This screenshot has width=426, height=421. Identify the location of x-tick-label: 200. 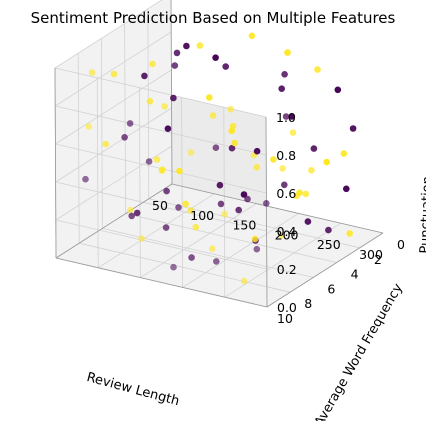
(287, 234).